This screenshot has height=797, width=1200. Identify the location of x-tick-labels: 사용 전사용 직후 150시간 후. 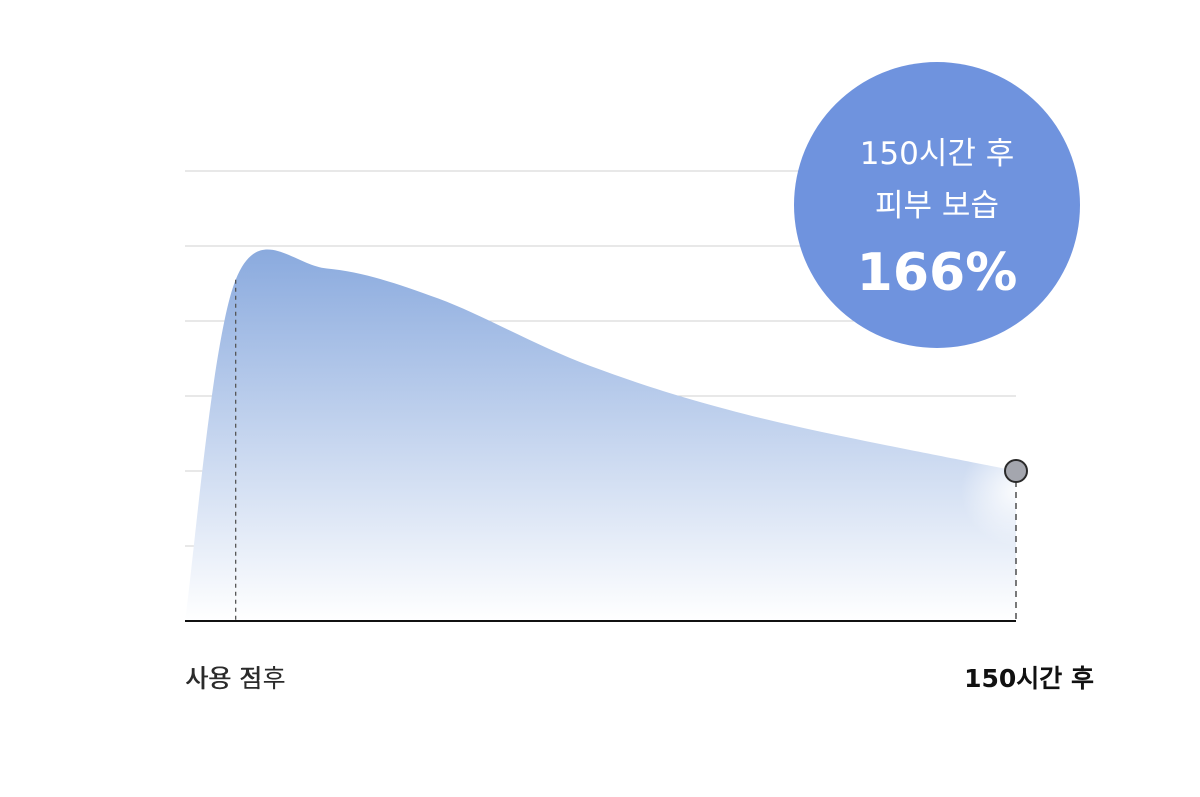
(639, 678).